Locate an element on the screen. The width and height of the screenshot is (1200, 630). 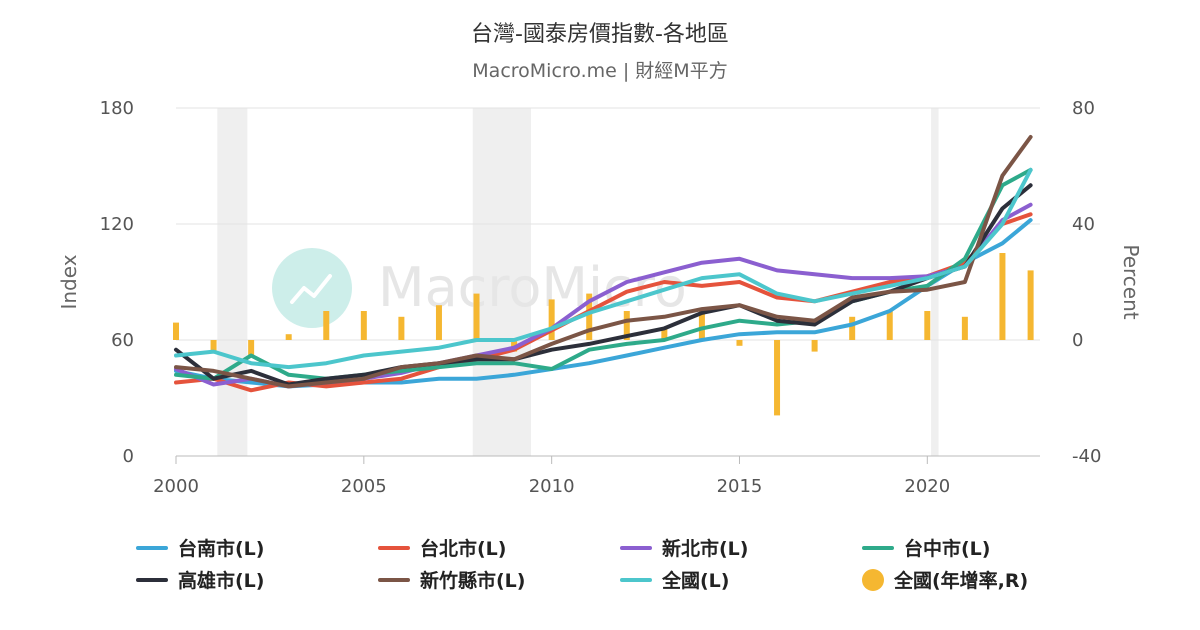
y-right-tick-label: 80 is located at coordinates (1083, 108).